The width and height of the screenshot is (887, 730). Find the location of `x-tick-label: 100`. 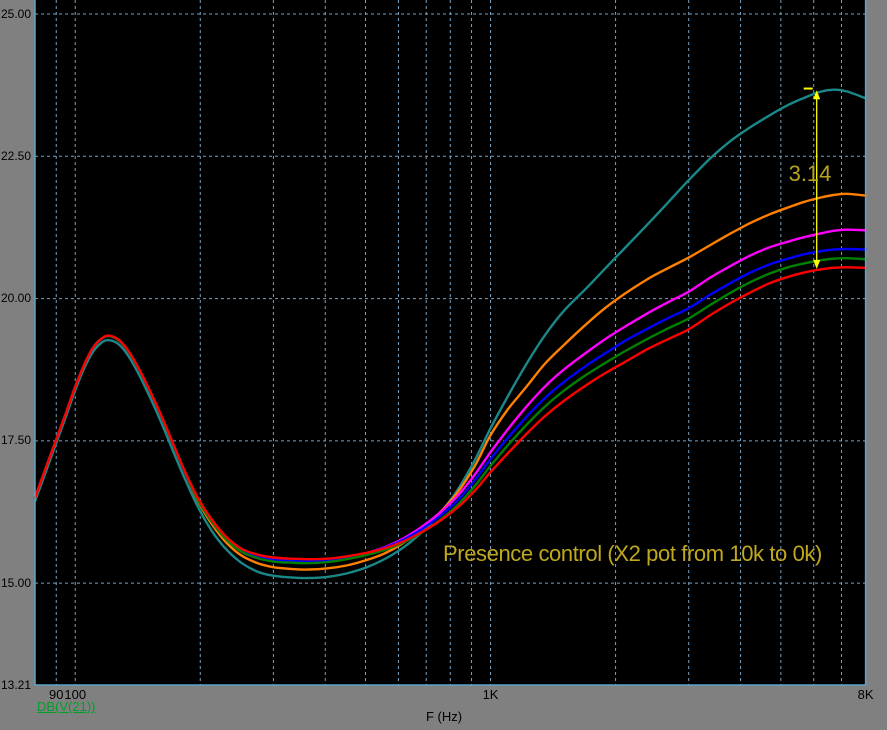

x-tick-label: 100 is located at coordinates (75, 694).